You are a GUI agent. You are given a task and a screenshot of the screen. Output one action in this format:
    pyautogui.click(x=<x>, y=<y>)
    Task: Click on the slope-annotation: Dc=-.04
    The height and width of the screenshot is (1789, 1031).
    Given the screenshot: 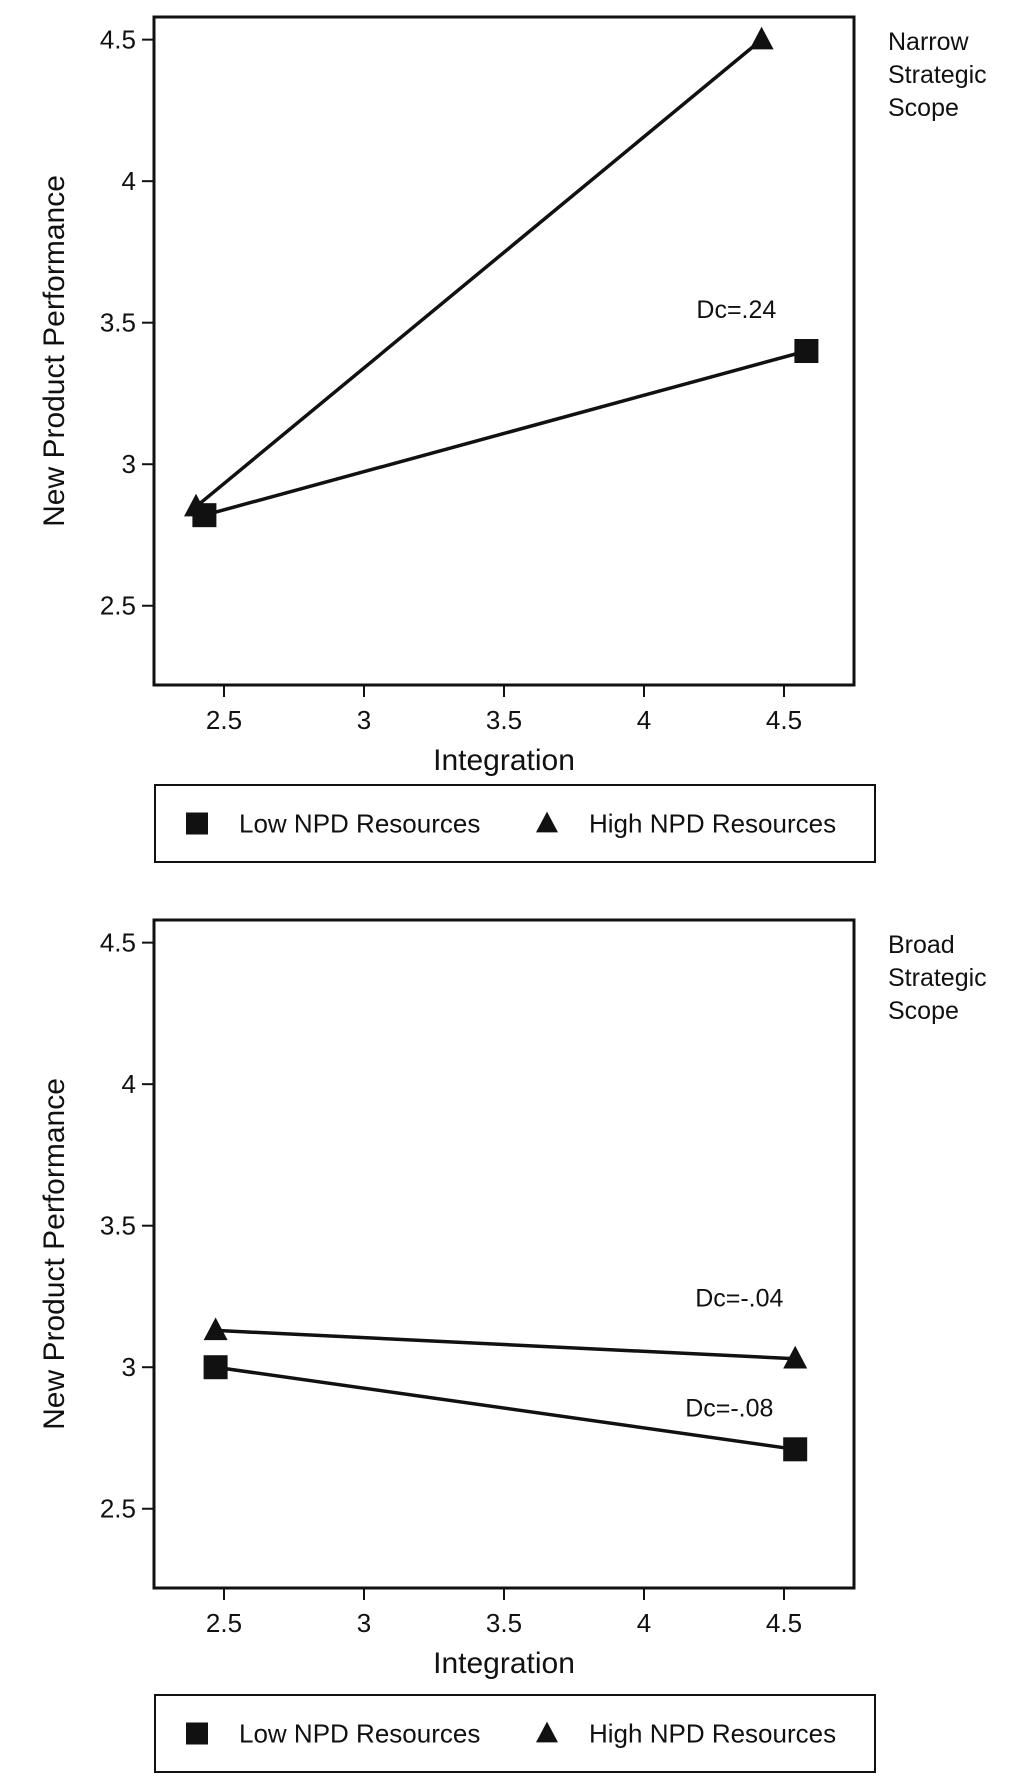 What is the action you would take?
    pyautogui.click(x=739, y=1299)
    